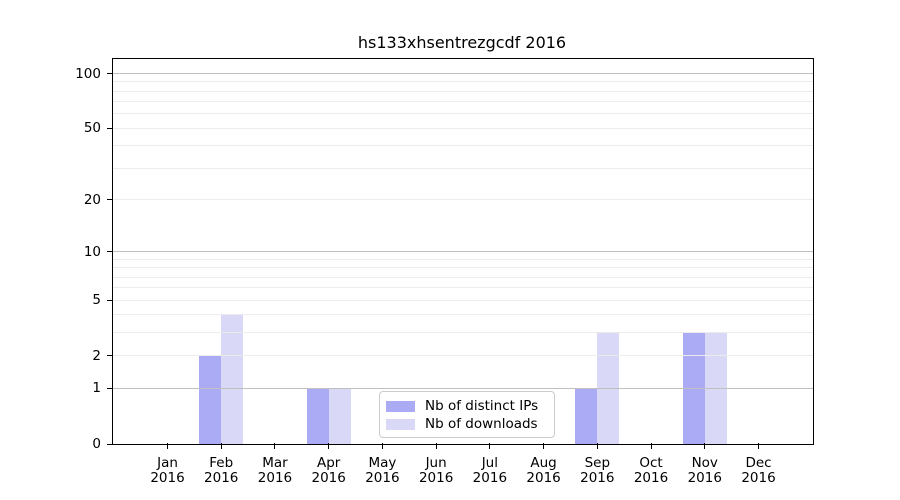  What do you see at coordinates (96, 300) in the screenshot?
I see `y-tick-label: 5` at bounding box center [96, 300].